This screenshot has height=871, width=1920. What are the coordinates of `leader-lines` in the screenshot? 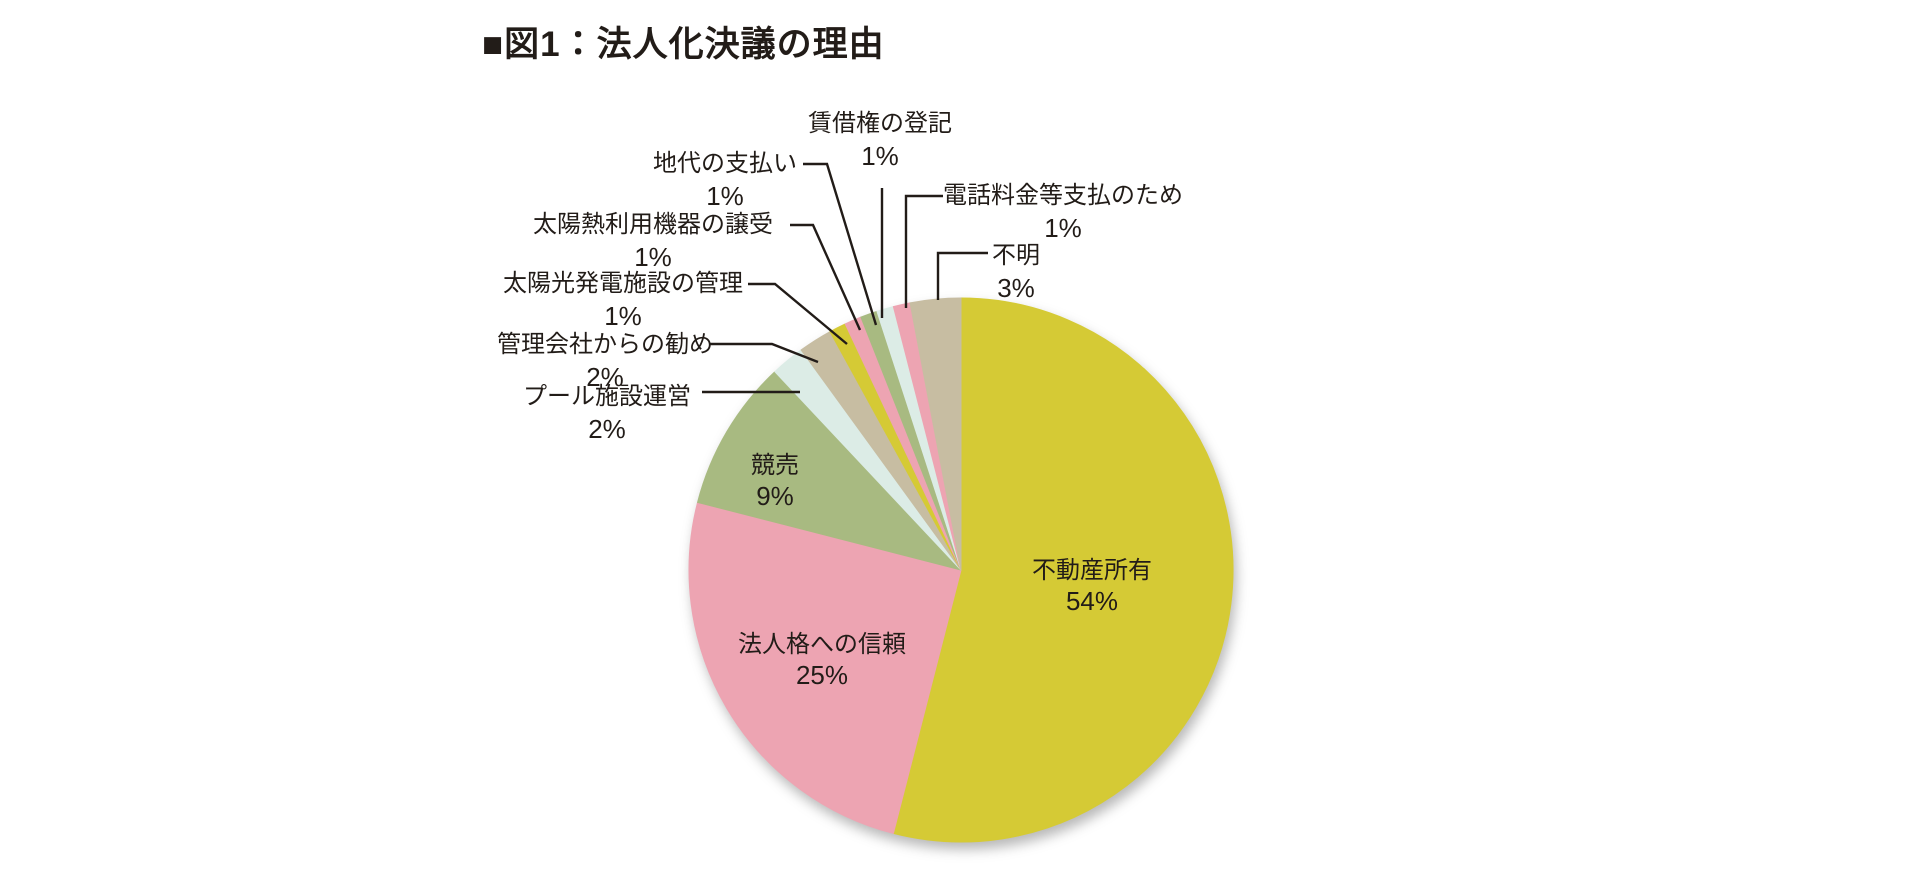 It's located at (845, 278).